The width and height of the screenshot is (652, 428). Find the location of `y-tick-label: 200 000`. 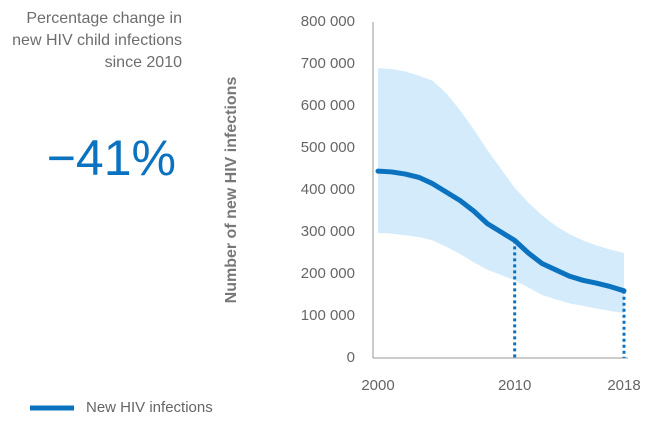

y-tick-label: 200 000 is located at coordinates (328, 273).